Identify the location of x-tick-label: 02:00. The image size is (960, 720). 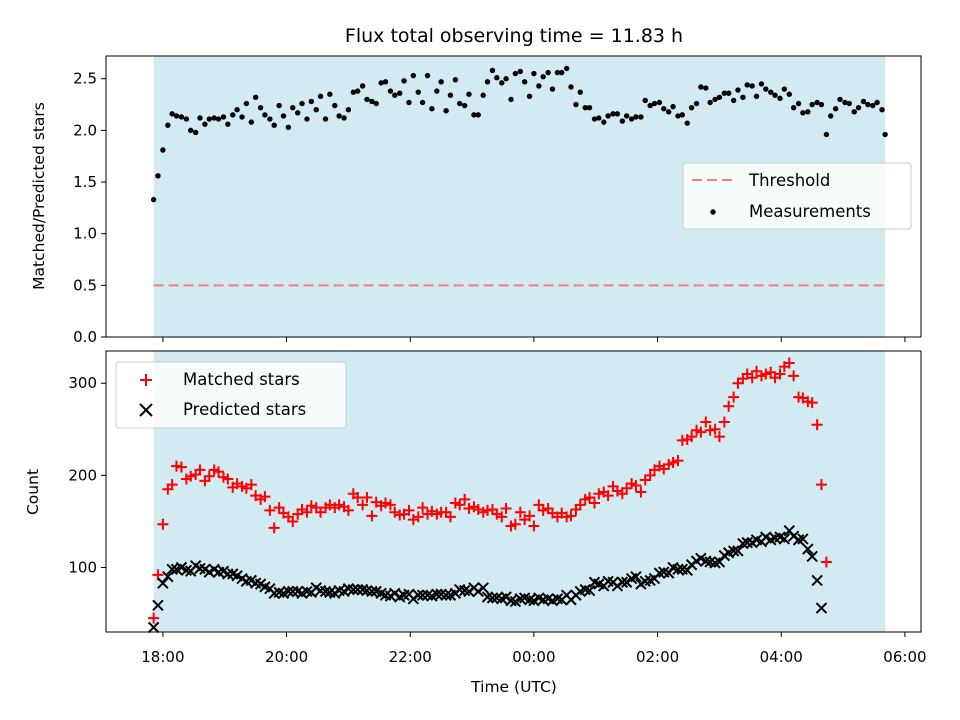
(657, 657).